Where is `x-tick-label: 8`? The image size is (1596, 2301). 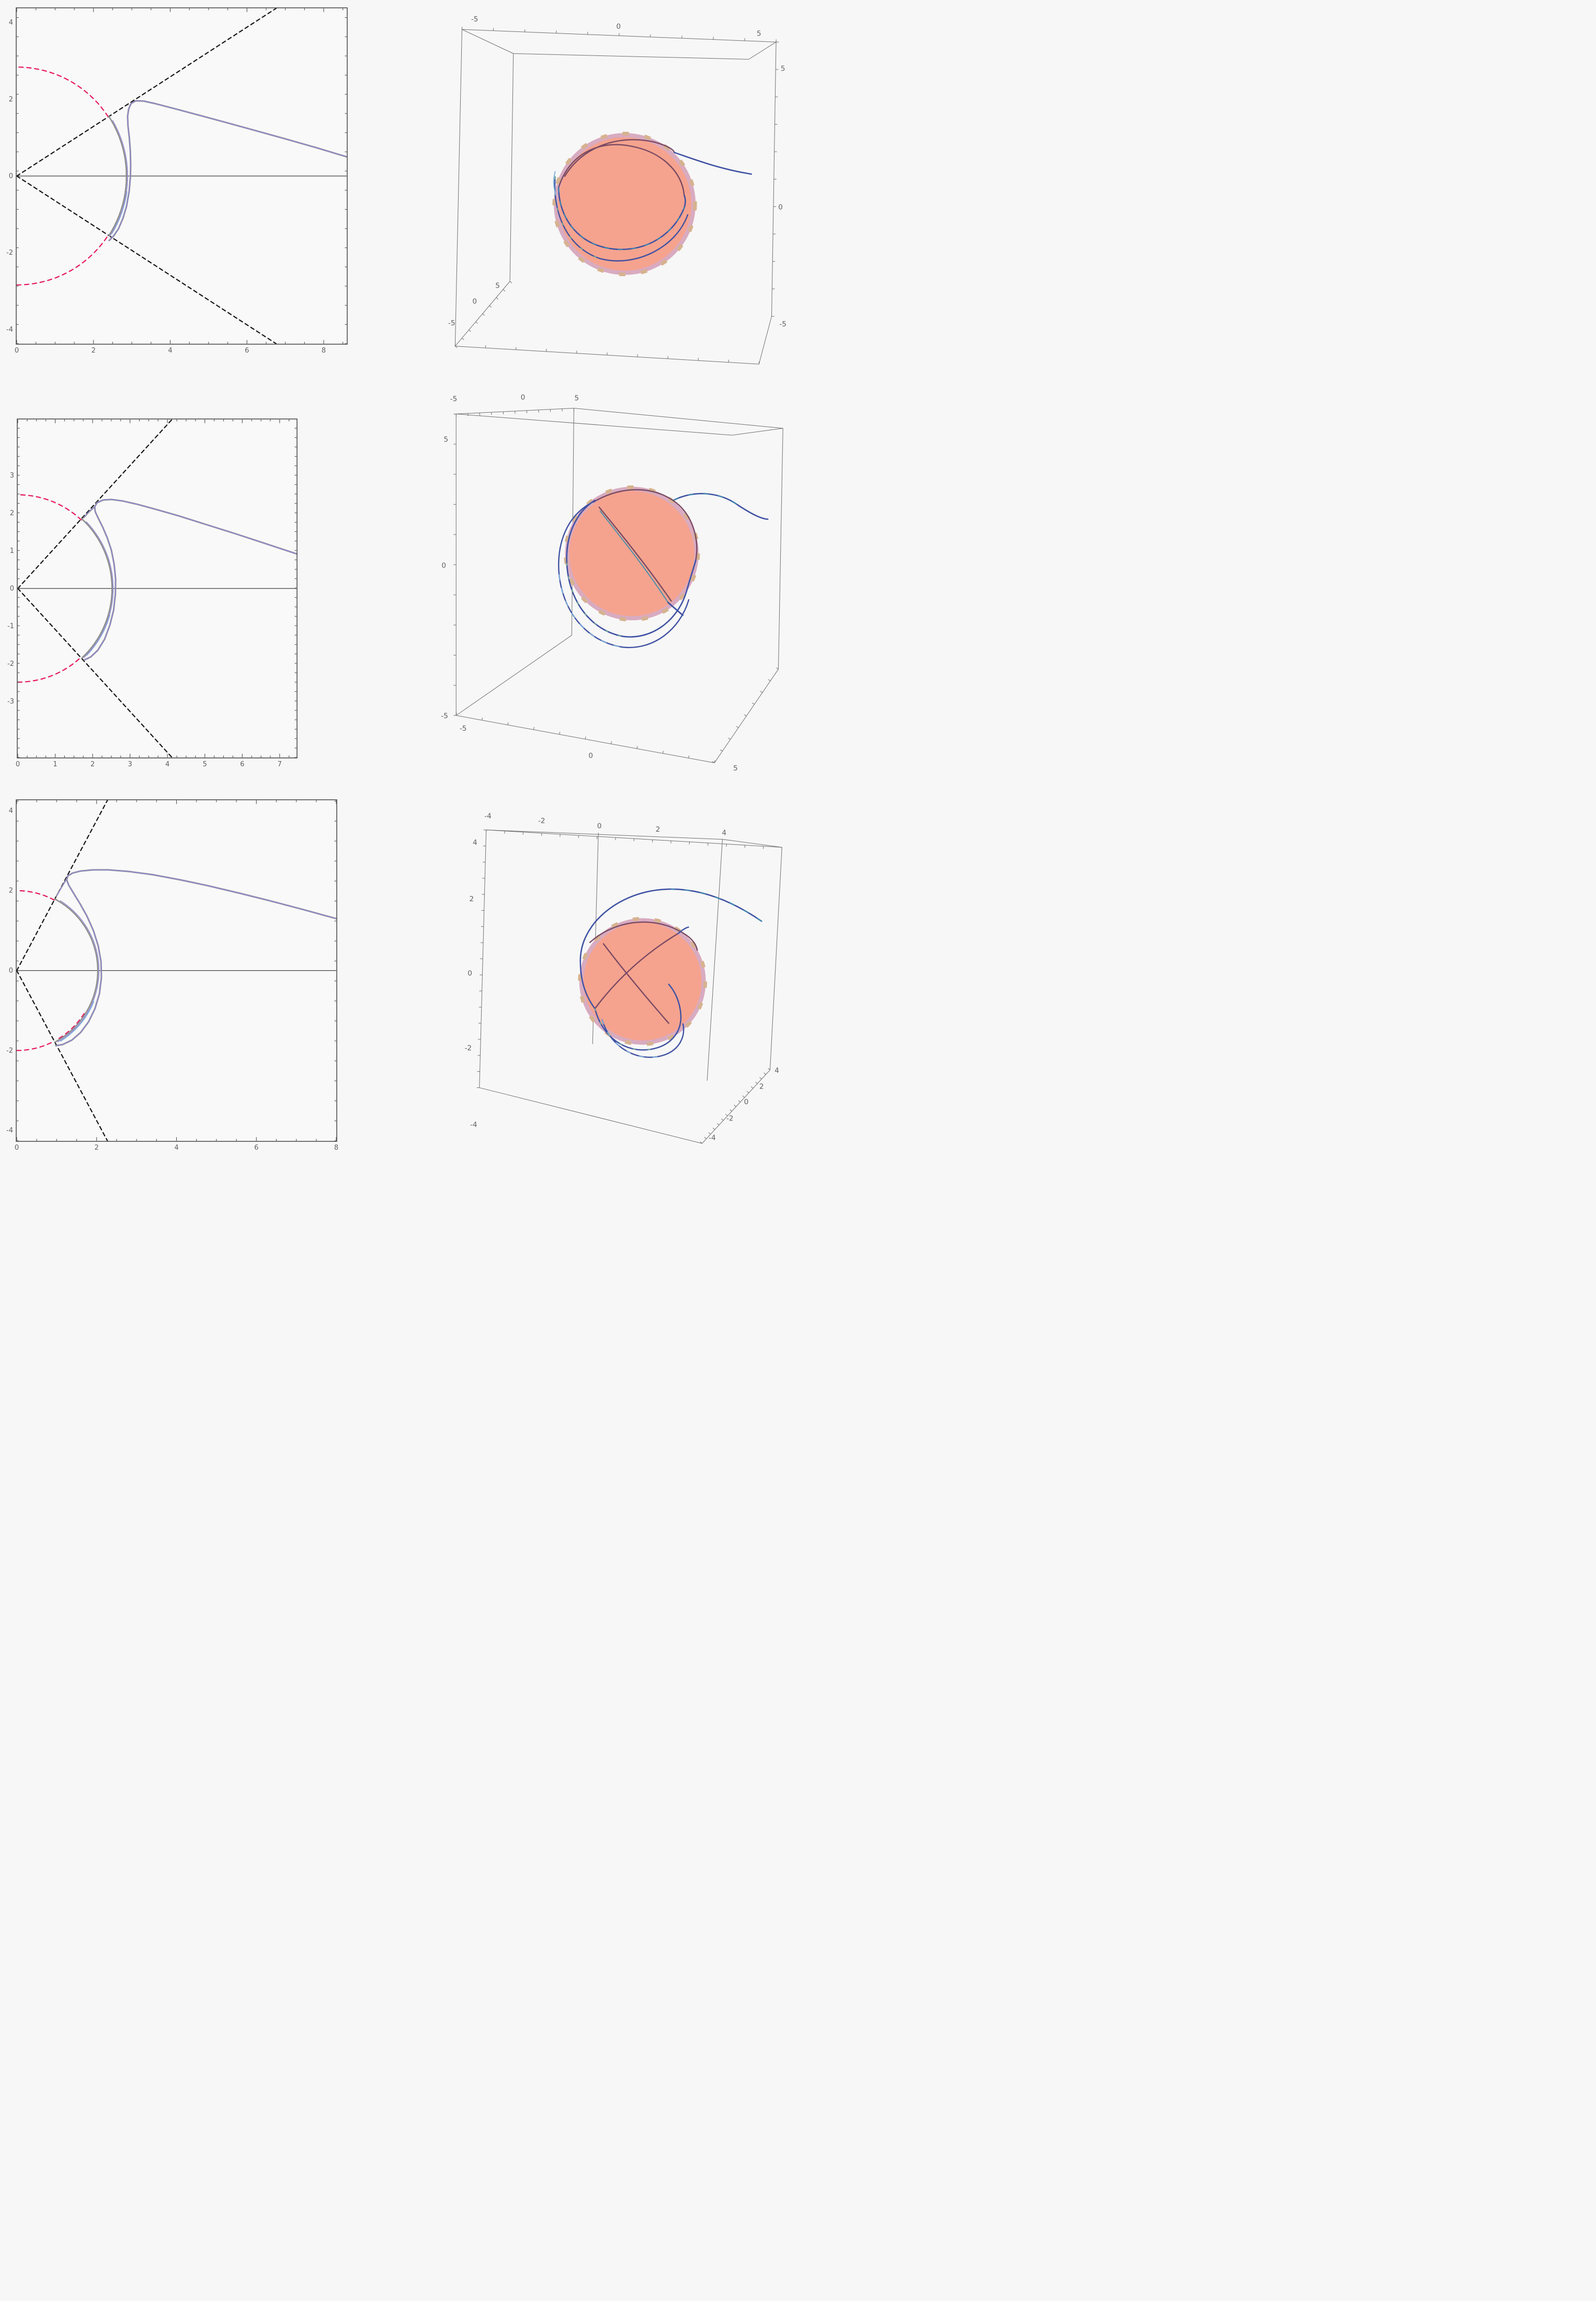
x-tick-label: 8 is located at coordinates (336, 1148).